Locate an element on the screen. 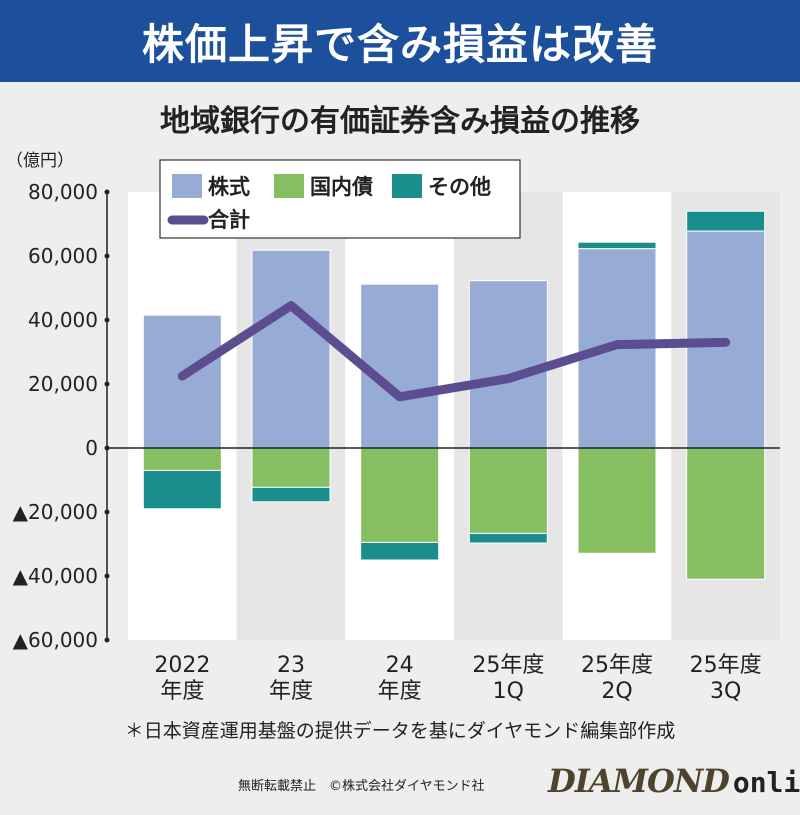  legend-label: 株式 is located at coordinates (229, 187).